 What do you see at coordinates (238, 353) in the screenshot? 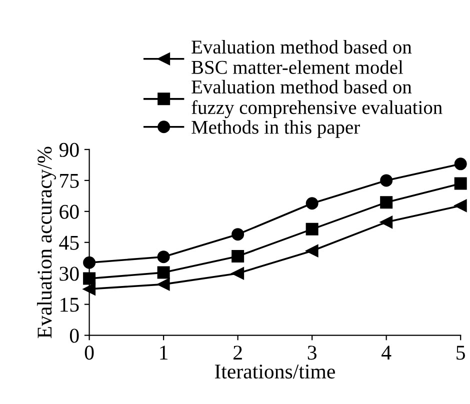
I see `x-tick-label: 2` at bounding box center [238, 353].